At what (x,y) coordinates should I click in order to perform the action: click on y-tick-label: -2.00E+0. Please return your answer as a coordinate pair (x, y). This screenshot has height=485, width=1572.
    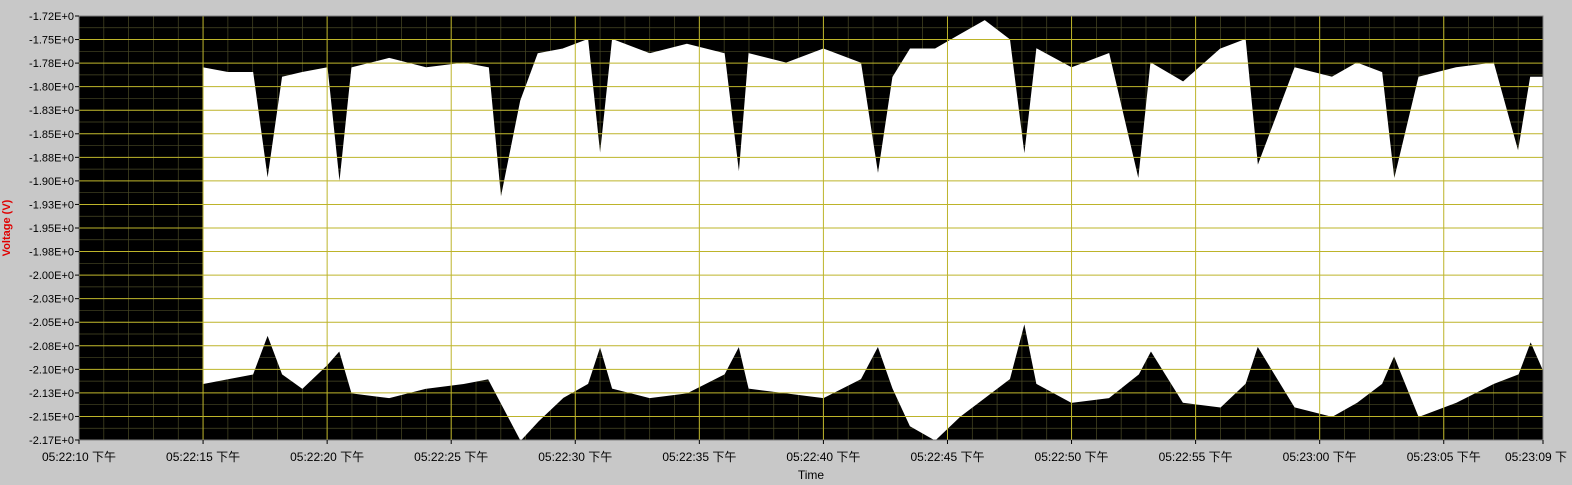
    Looking at the image, I should click on (51, 276).